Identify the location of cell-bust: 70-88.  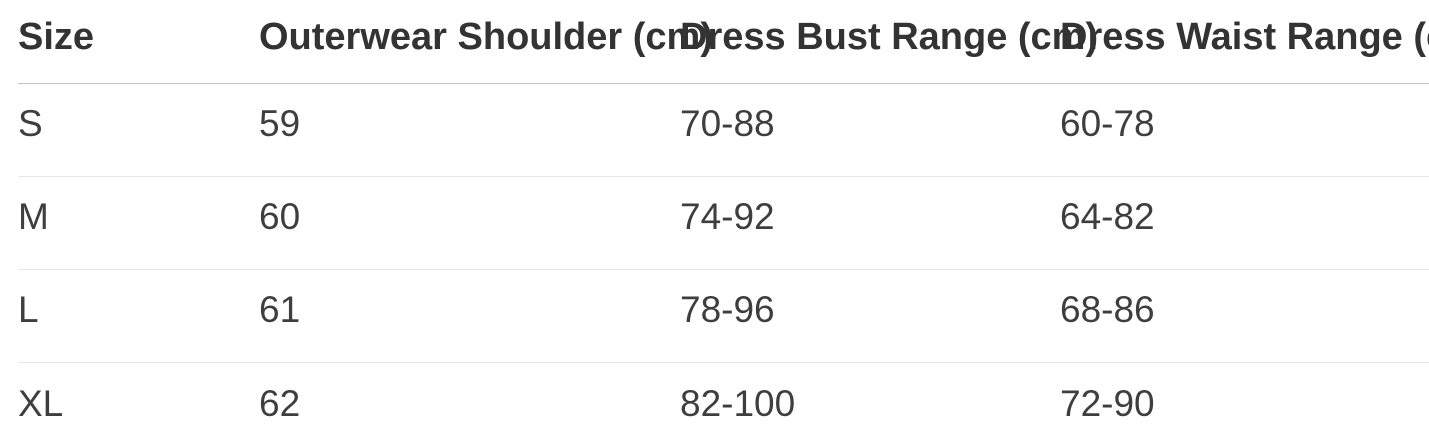
(727, 123).